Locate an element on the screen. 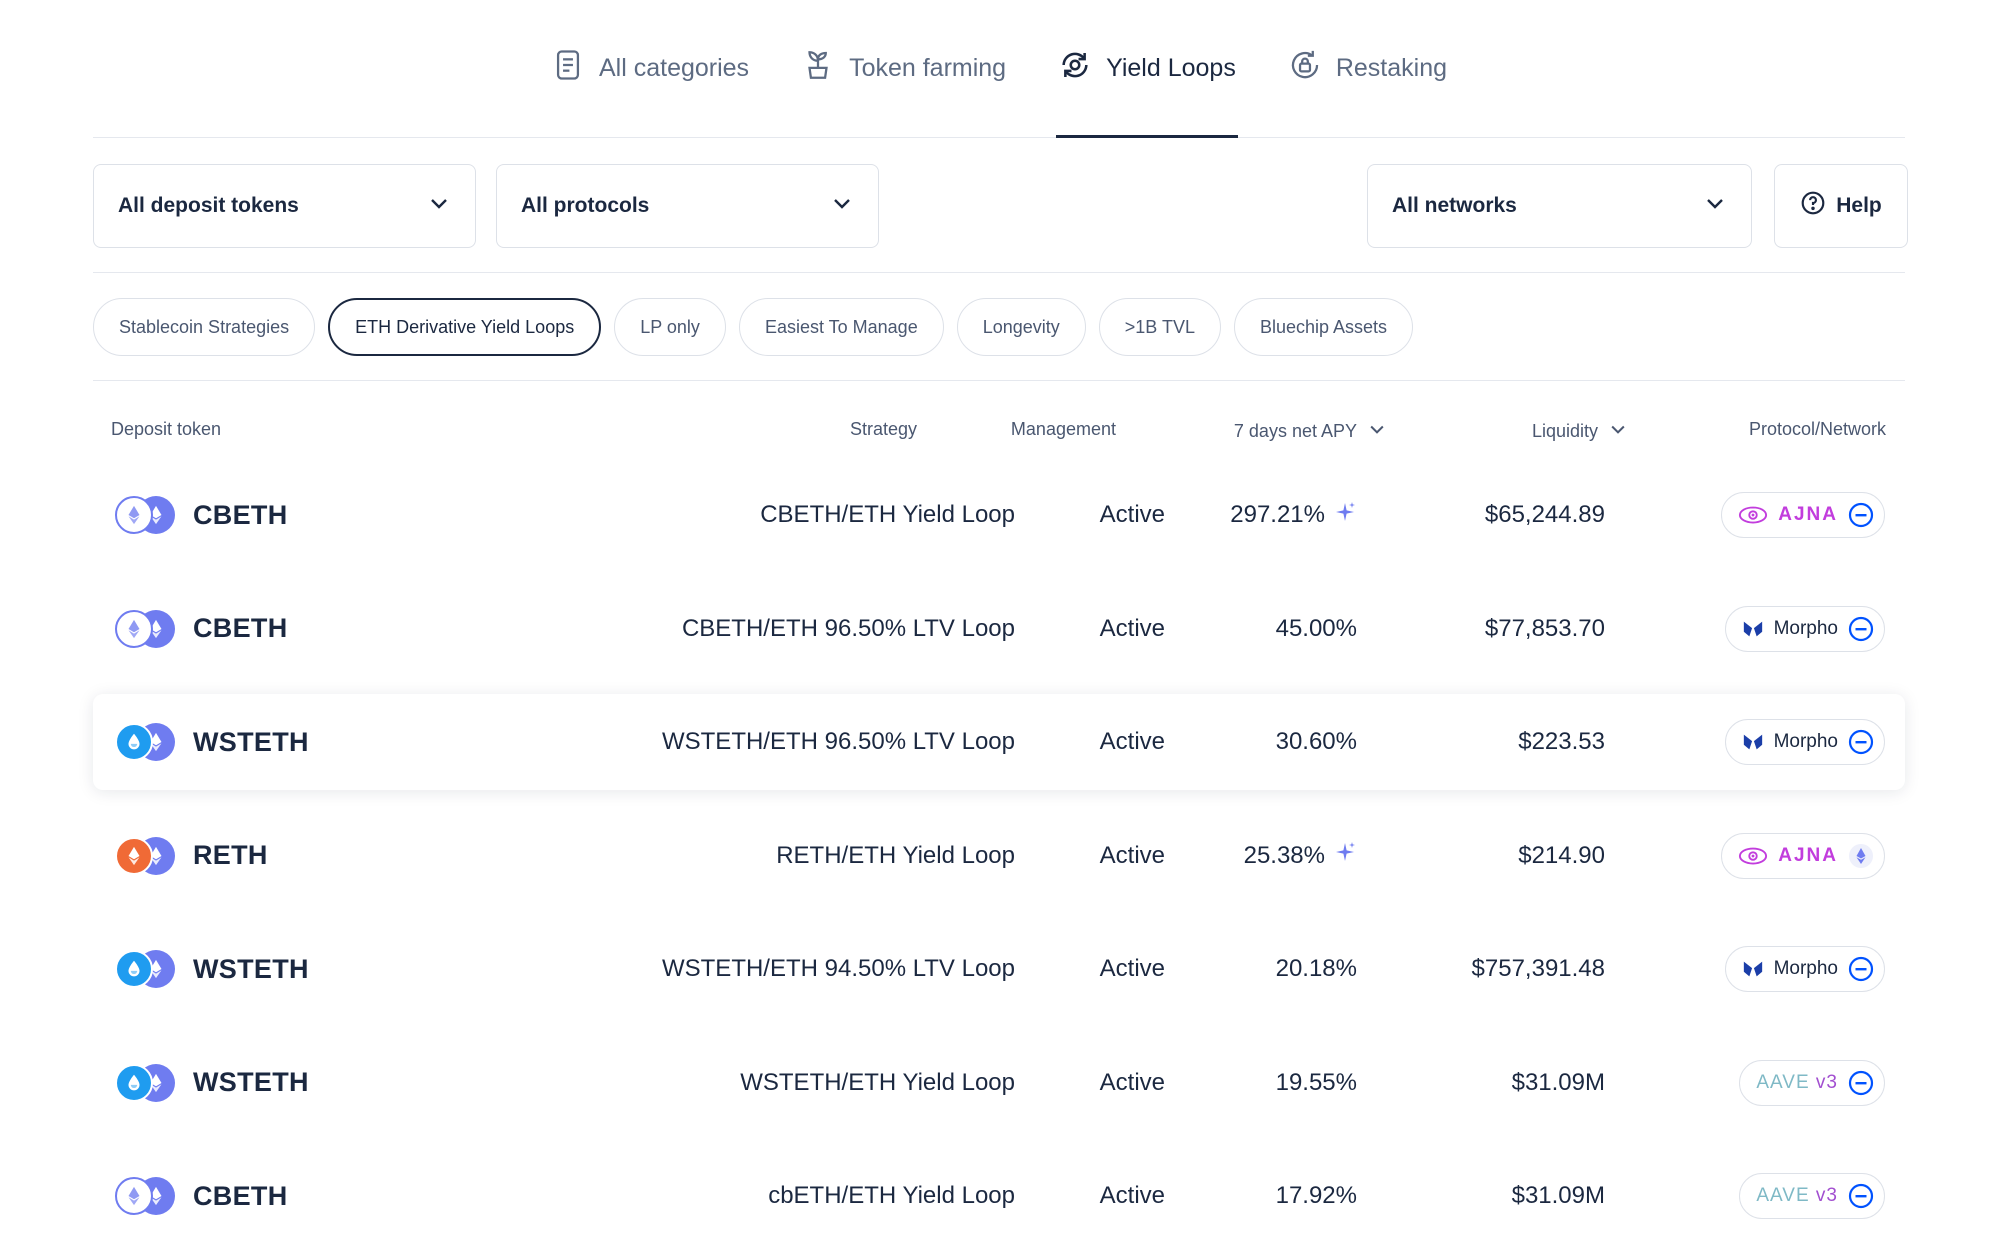  filter-chip: ETH Derivative Yield Loops is located at coordinates (464, 327).